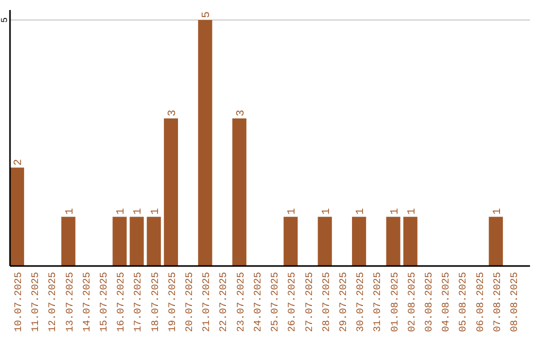  I want to click on x-tick-label: 26.07.2025, so click(293, 302).